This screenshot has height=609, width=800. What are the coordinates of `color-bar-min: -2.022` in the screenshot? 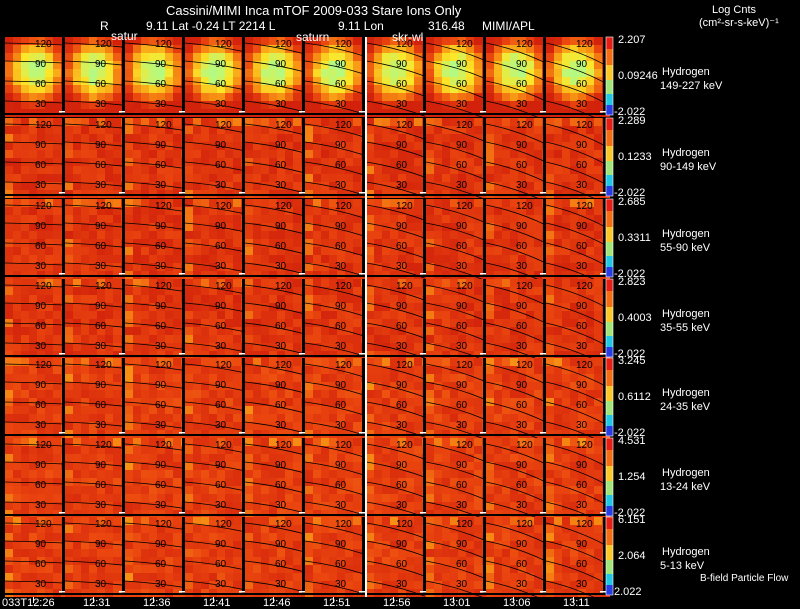 It's located at (630, 354).